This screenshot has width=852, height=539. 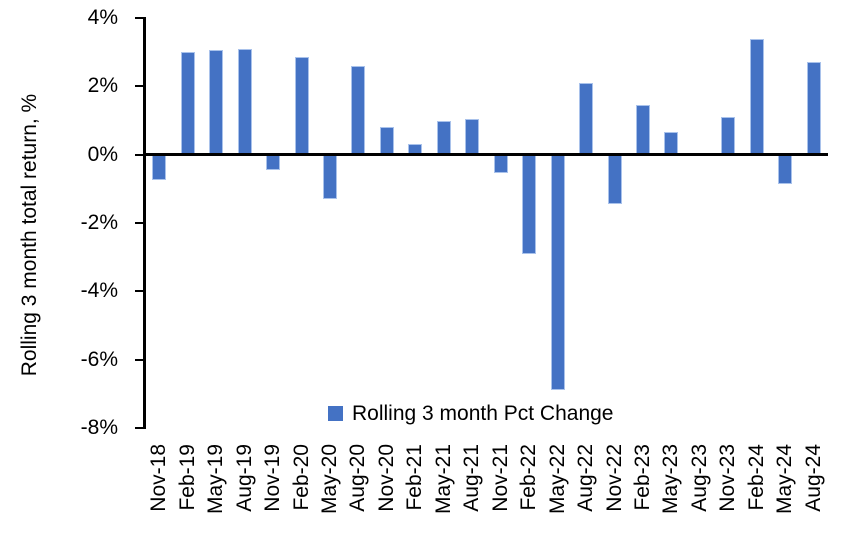 What do you see at coordinates (756, 477) in the screenshot?
I see `x-tick-label: Feb-24` at bounding box center [756, 477].